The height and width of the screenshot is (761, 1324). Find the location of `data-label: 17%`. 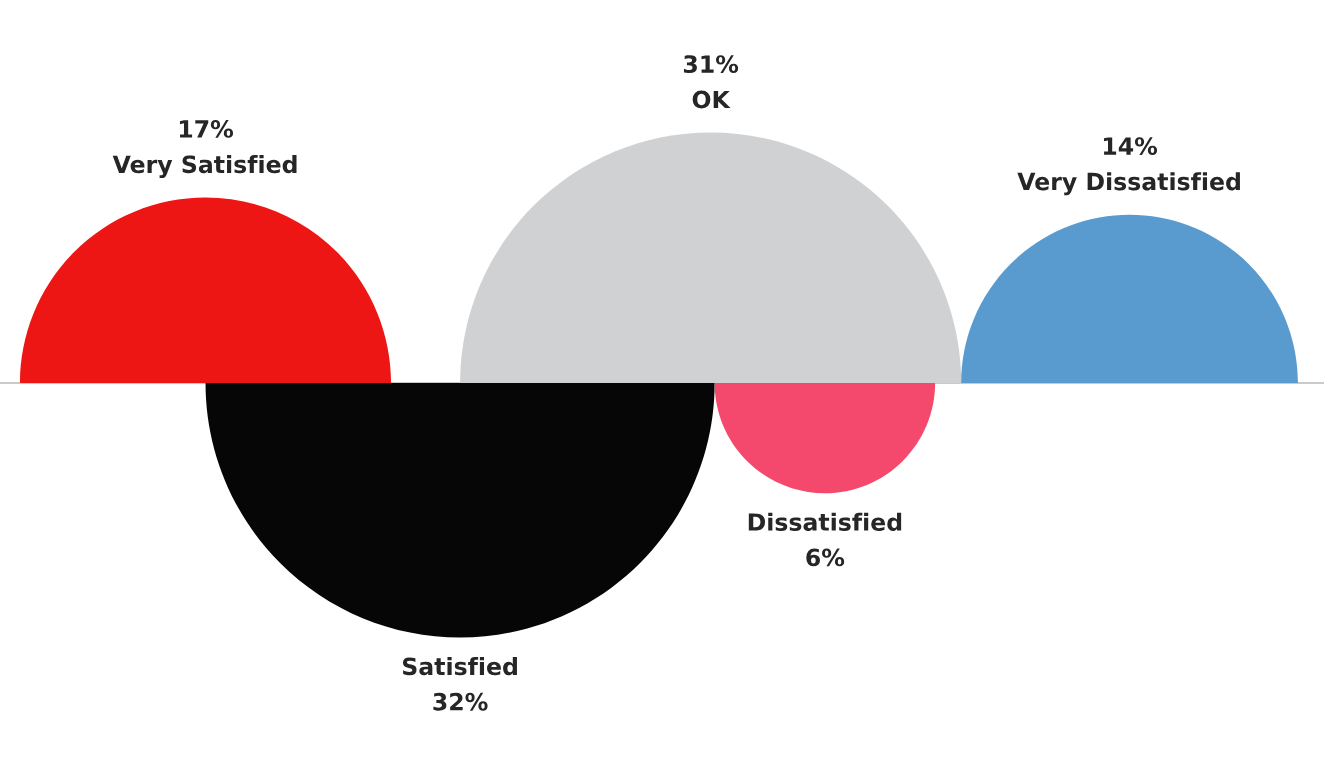

data-label: 17% is located at coordinates (206, 128).